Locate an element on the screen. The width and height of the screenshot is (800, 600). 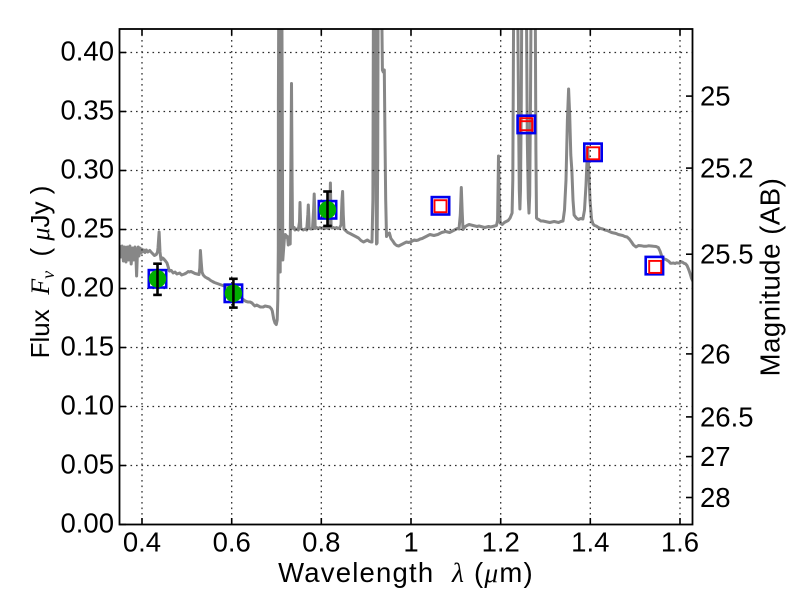
svg-text: 0.15 is located at coordinates (87, 346).